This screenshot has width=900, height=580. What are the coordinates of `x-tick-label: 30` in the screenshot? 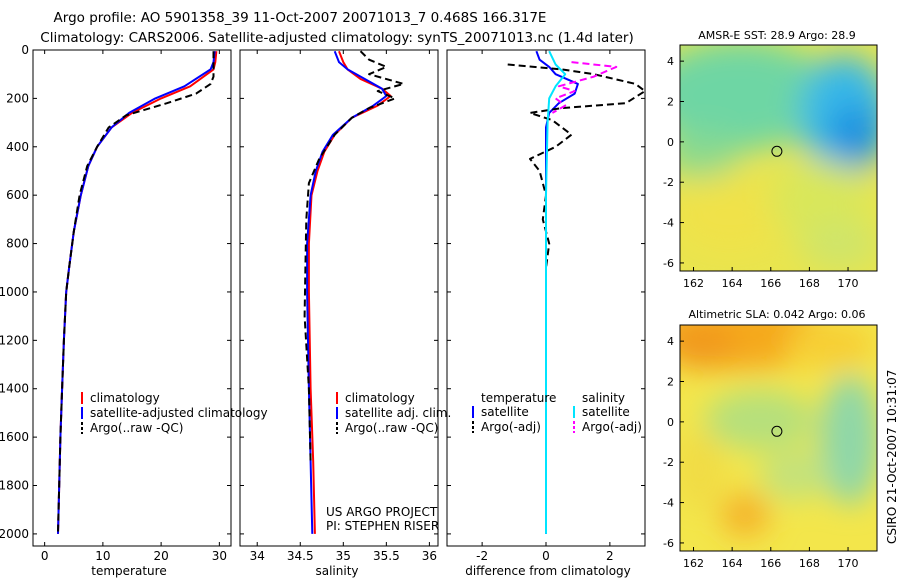 It's located at (219, 556).